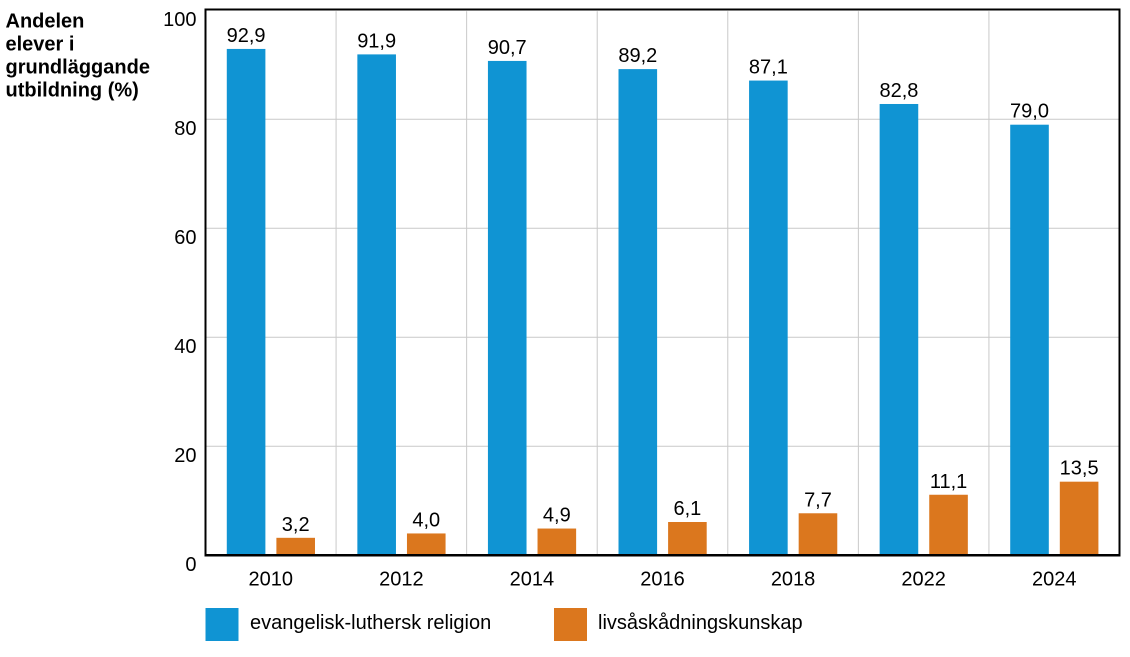 This screenshot has height=657, width=1130. Describe the element at coordinates (185, 347) in the screenshot. I see `svg-text: 40` at that location.